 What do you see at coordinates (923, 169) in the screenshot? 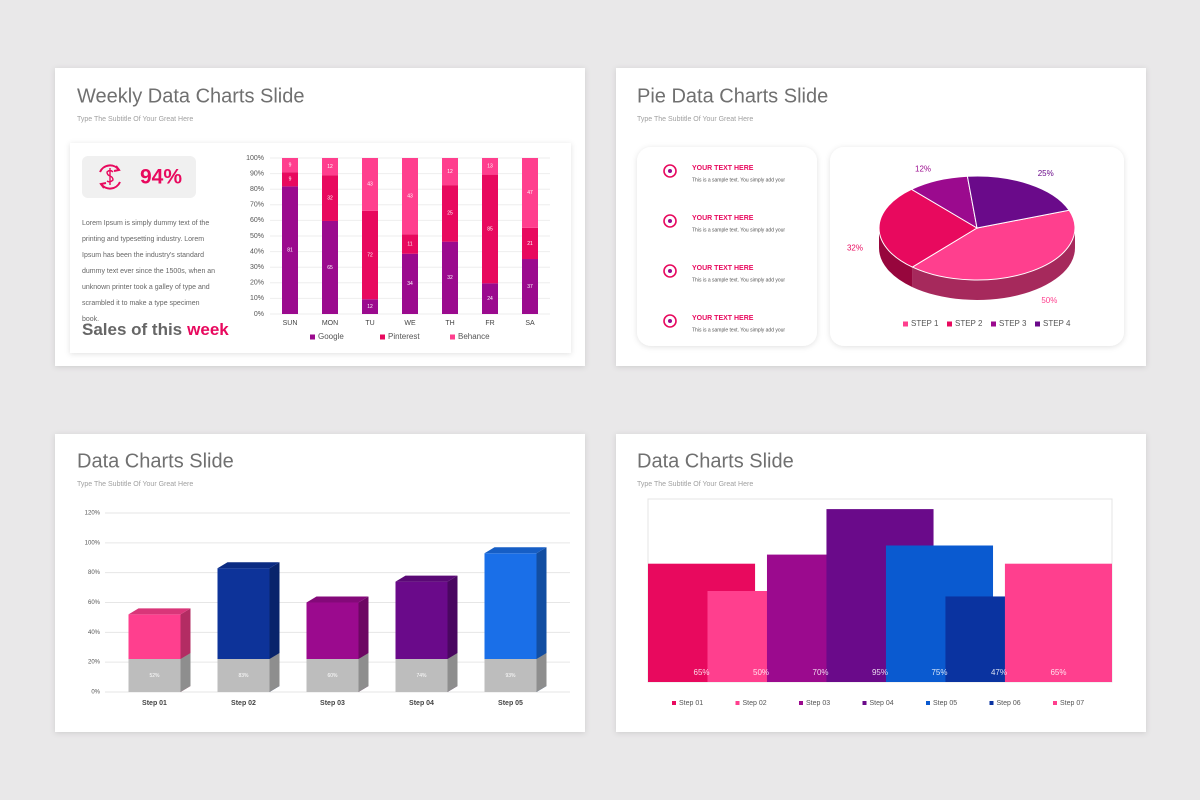
I see `data-label: 12%` at bounding box center [923, 169].